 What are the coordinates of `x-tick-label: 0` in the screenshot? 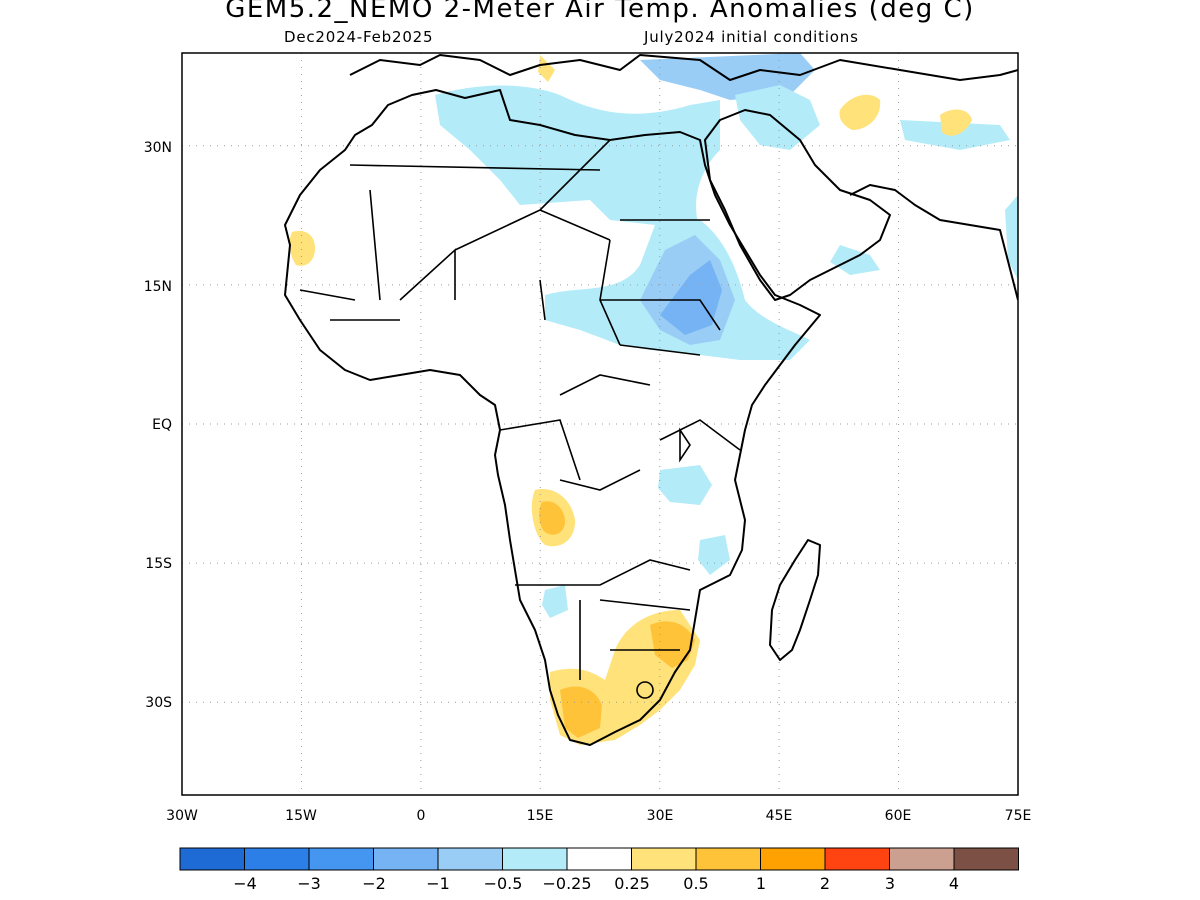 It's located at (421, 816).